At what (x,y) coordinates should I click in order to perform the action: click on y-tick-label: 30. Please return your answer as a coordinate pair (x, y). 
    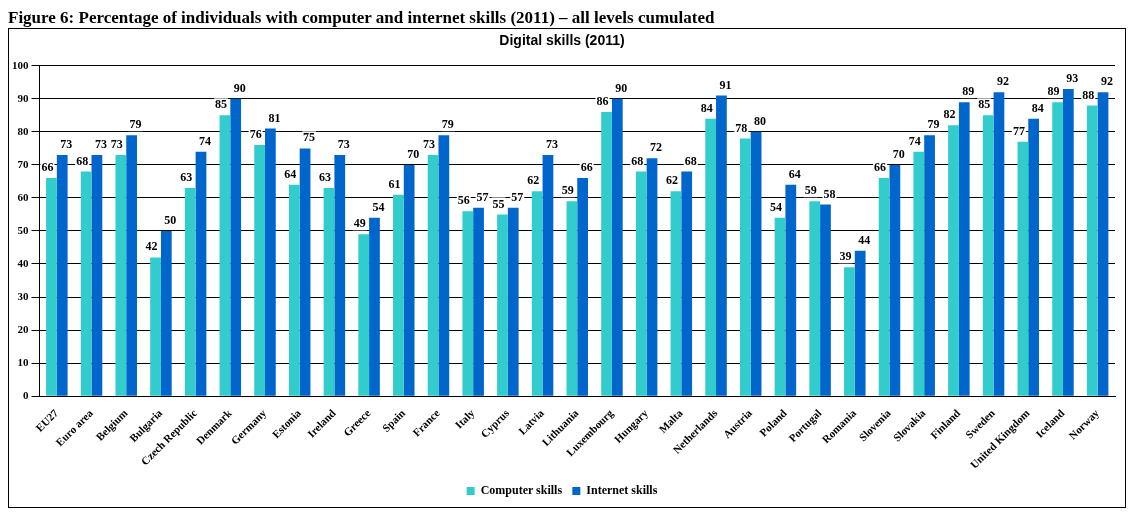
    Looking at the image, I should click on (23, 295).